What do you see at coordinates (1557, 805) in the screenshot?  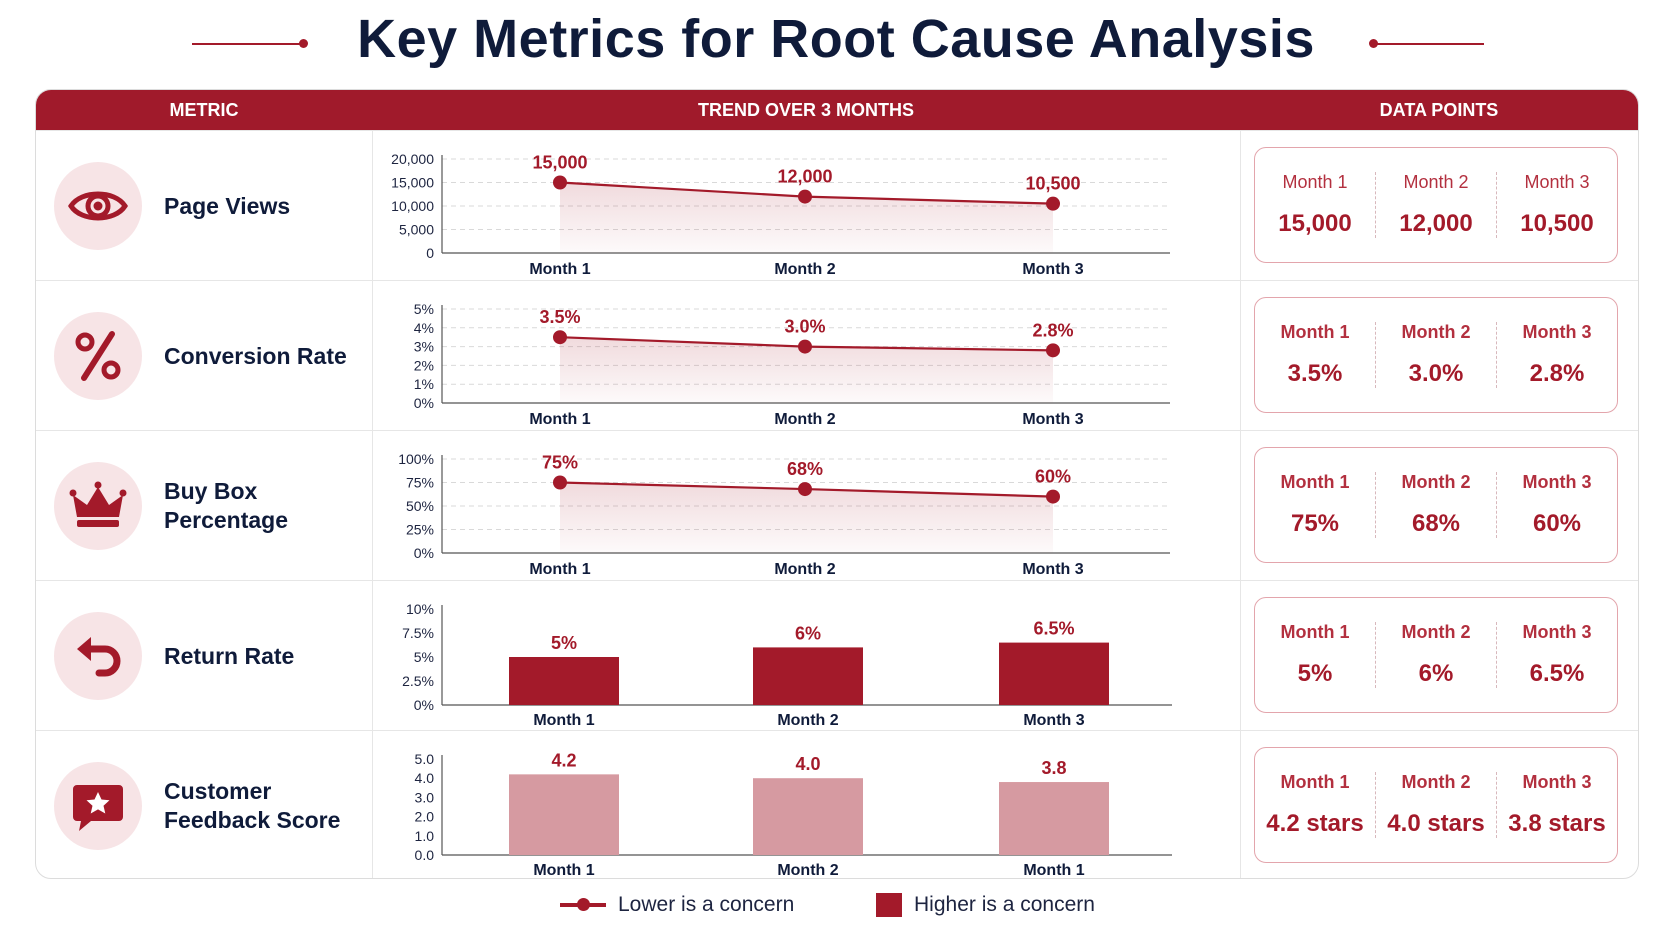 I see `data-point: Month 3 3.8 stars` at bounding box center [1557, 805].